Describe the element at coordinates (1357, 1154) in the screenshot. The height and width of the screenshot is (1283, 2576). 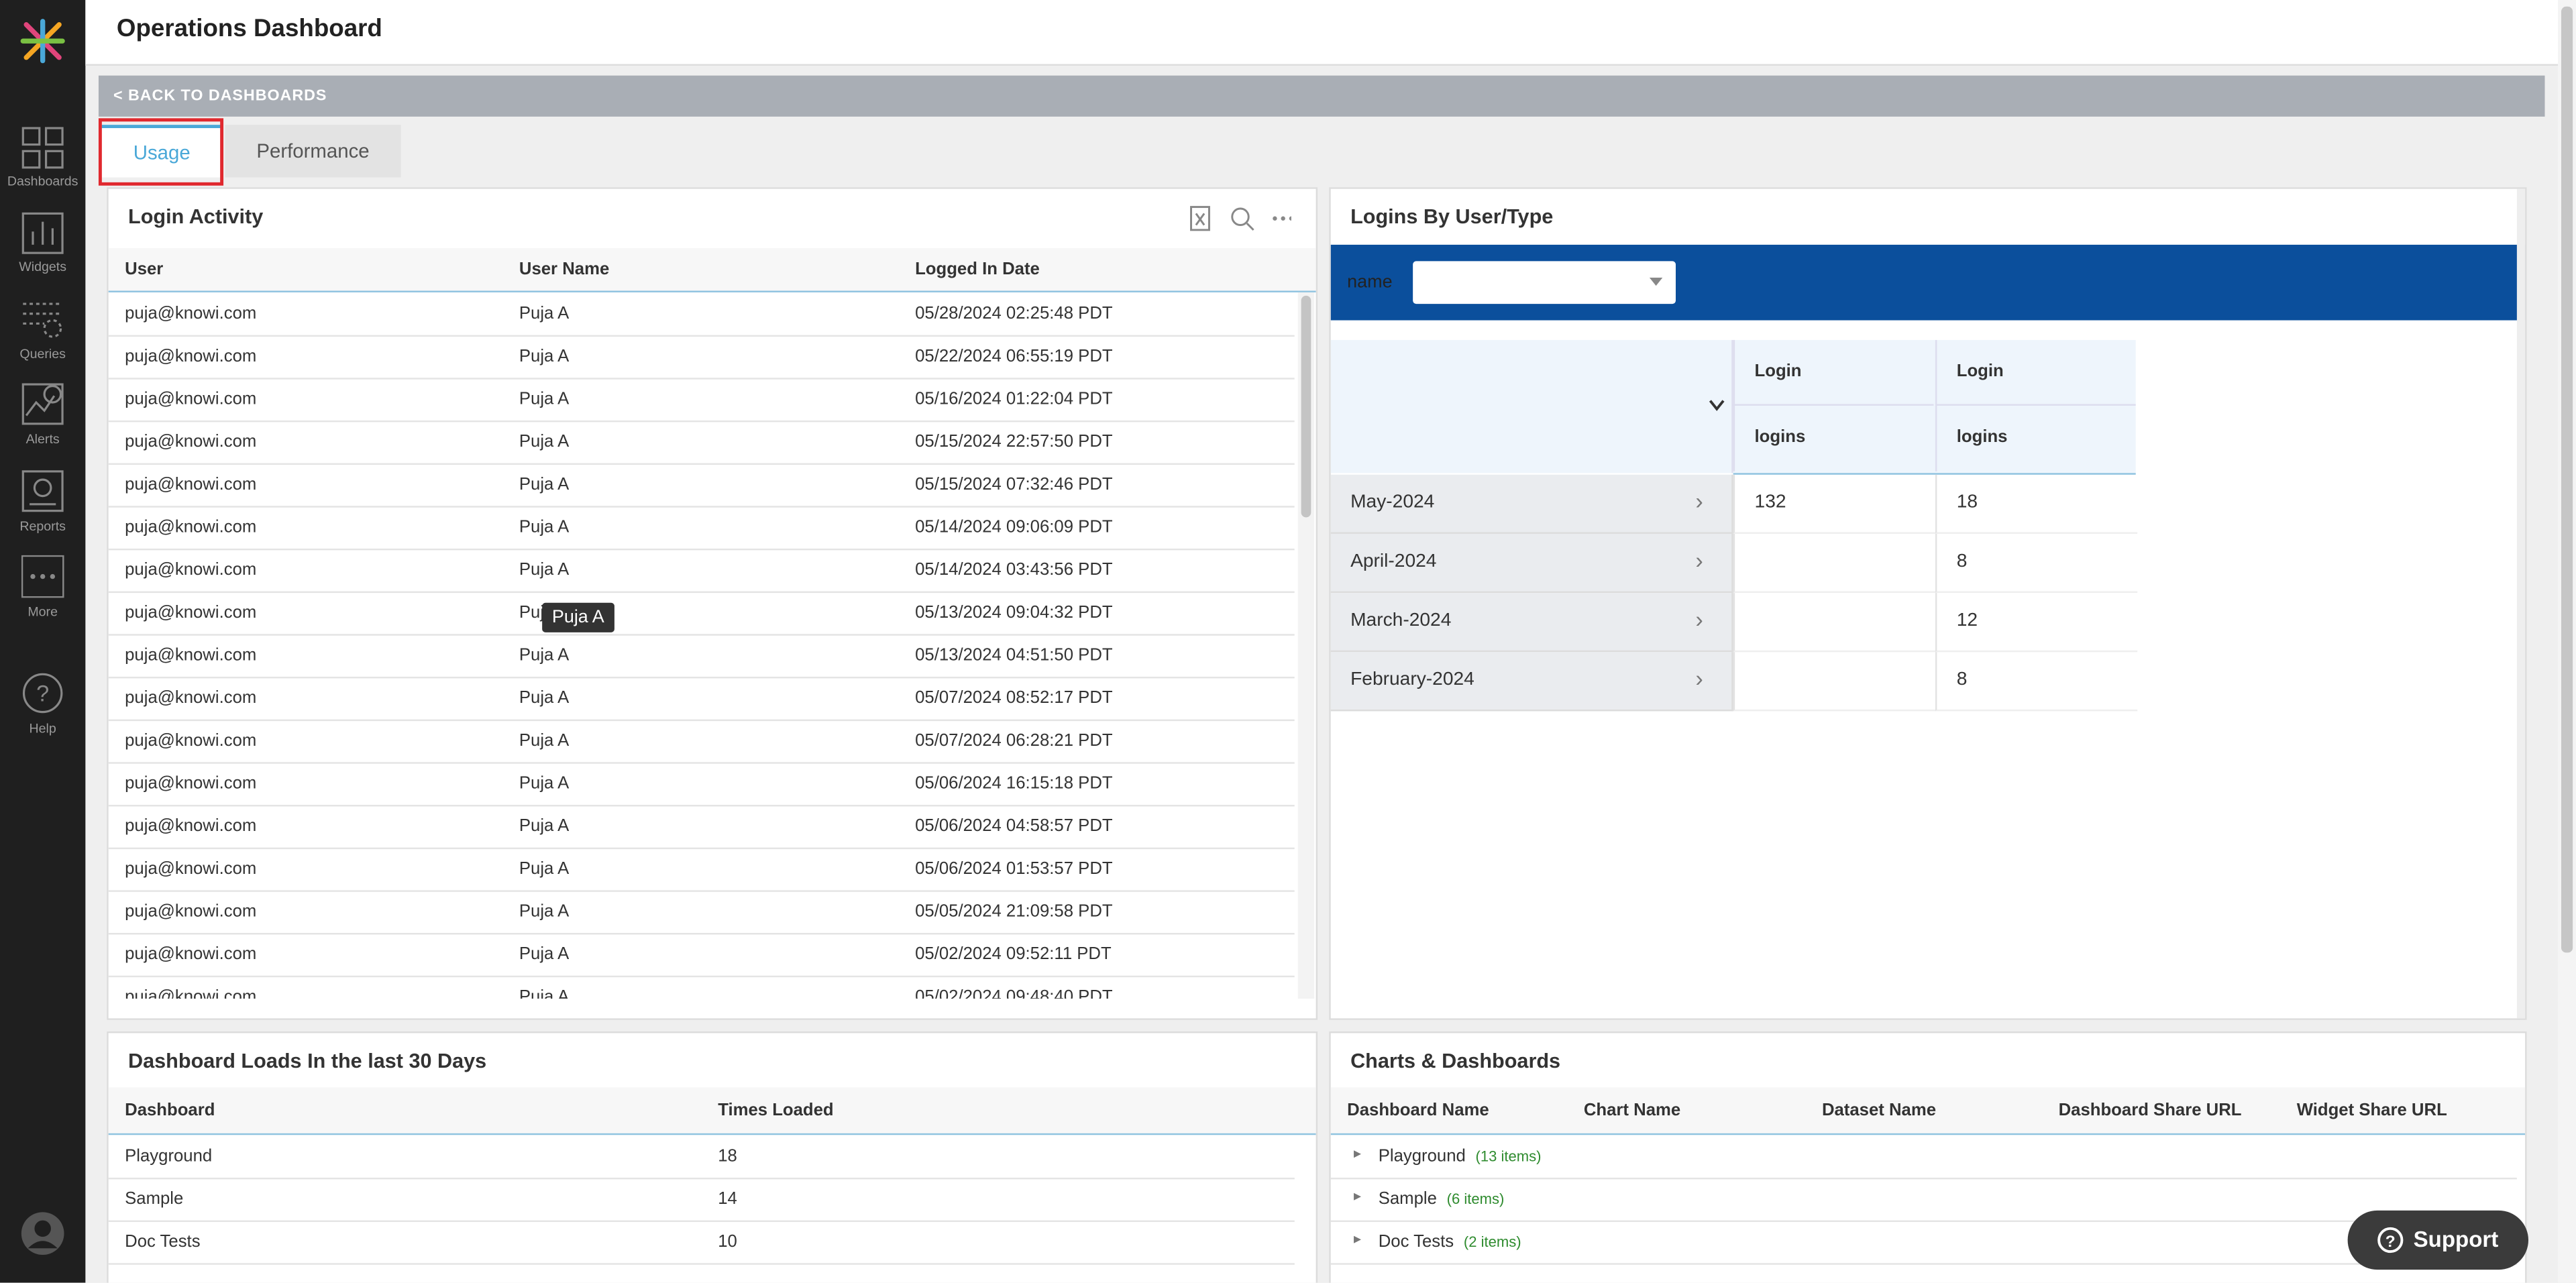
I see `expand-icon: ▸` at that location.